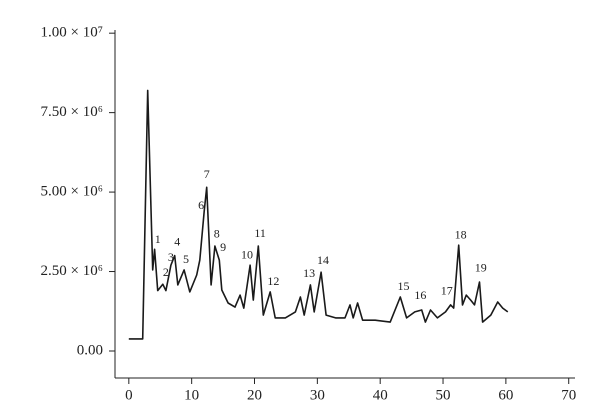 Image resolution: width=600 pixels, height=416 pixels. What do you see at coordinates (217, 234) in the screenshot?
I see `peak-label: 8` at bounding box center [217, 234].